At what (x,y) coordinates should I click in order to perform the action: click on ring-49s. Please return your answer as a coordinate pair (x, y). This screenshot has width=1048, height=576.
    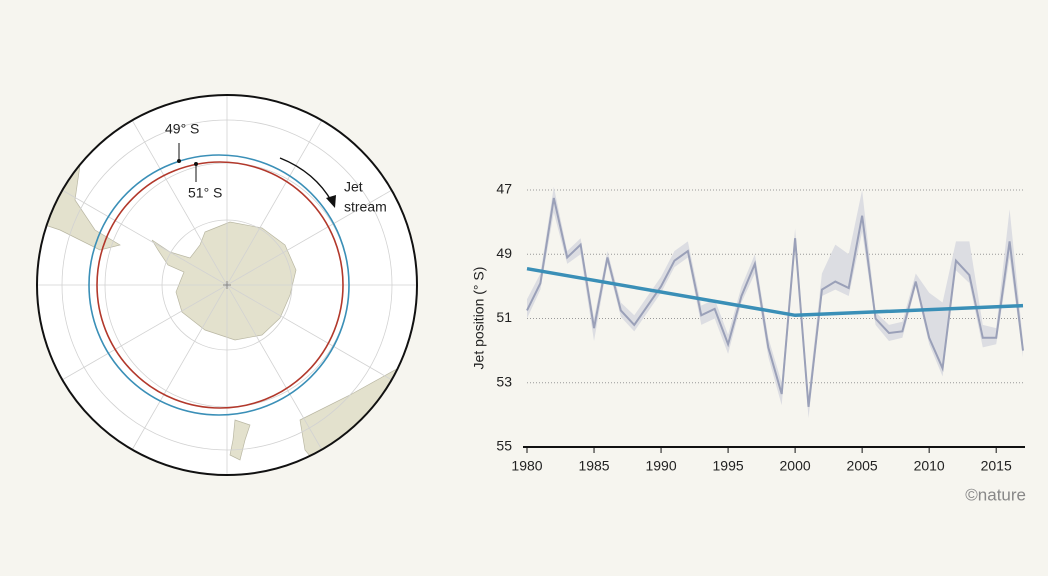
    Looking at the image, I should click on (219, 285).